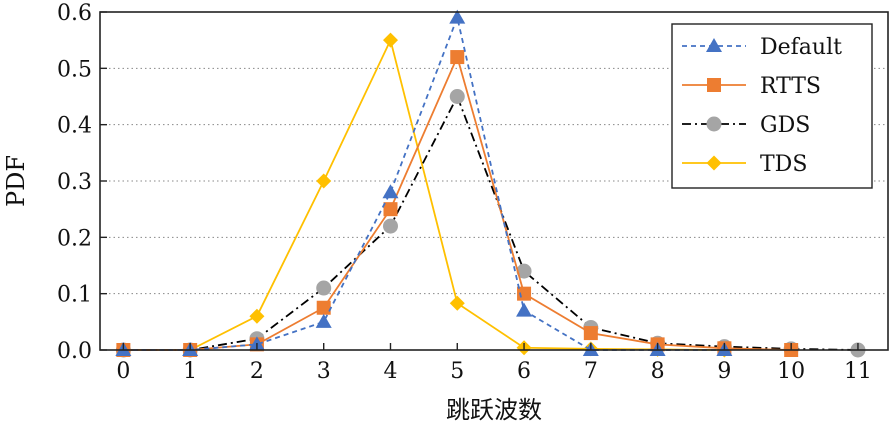  I want to click on x-tick-label: 6, so click(524, 371).